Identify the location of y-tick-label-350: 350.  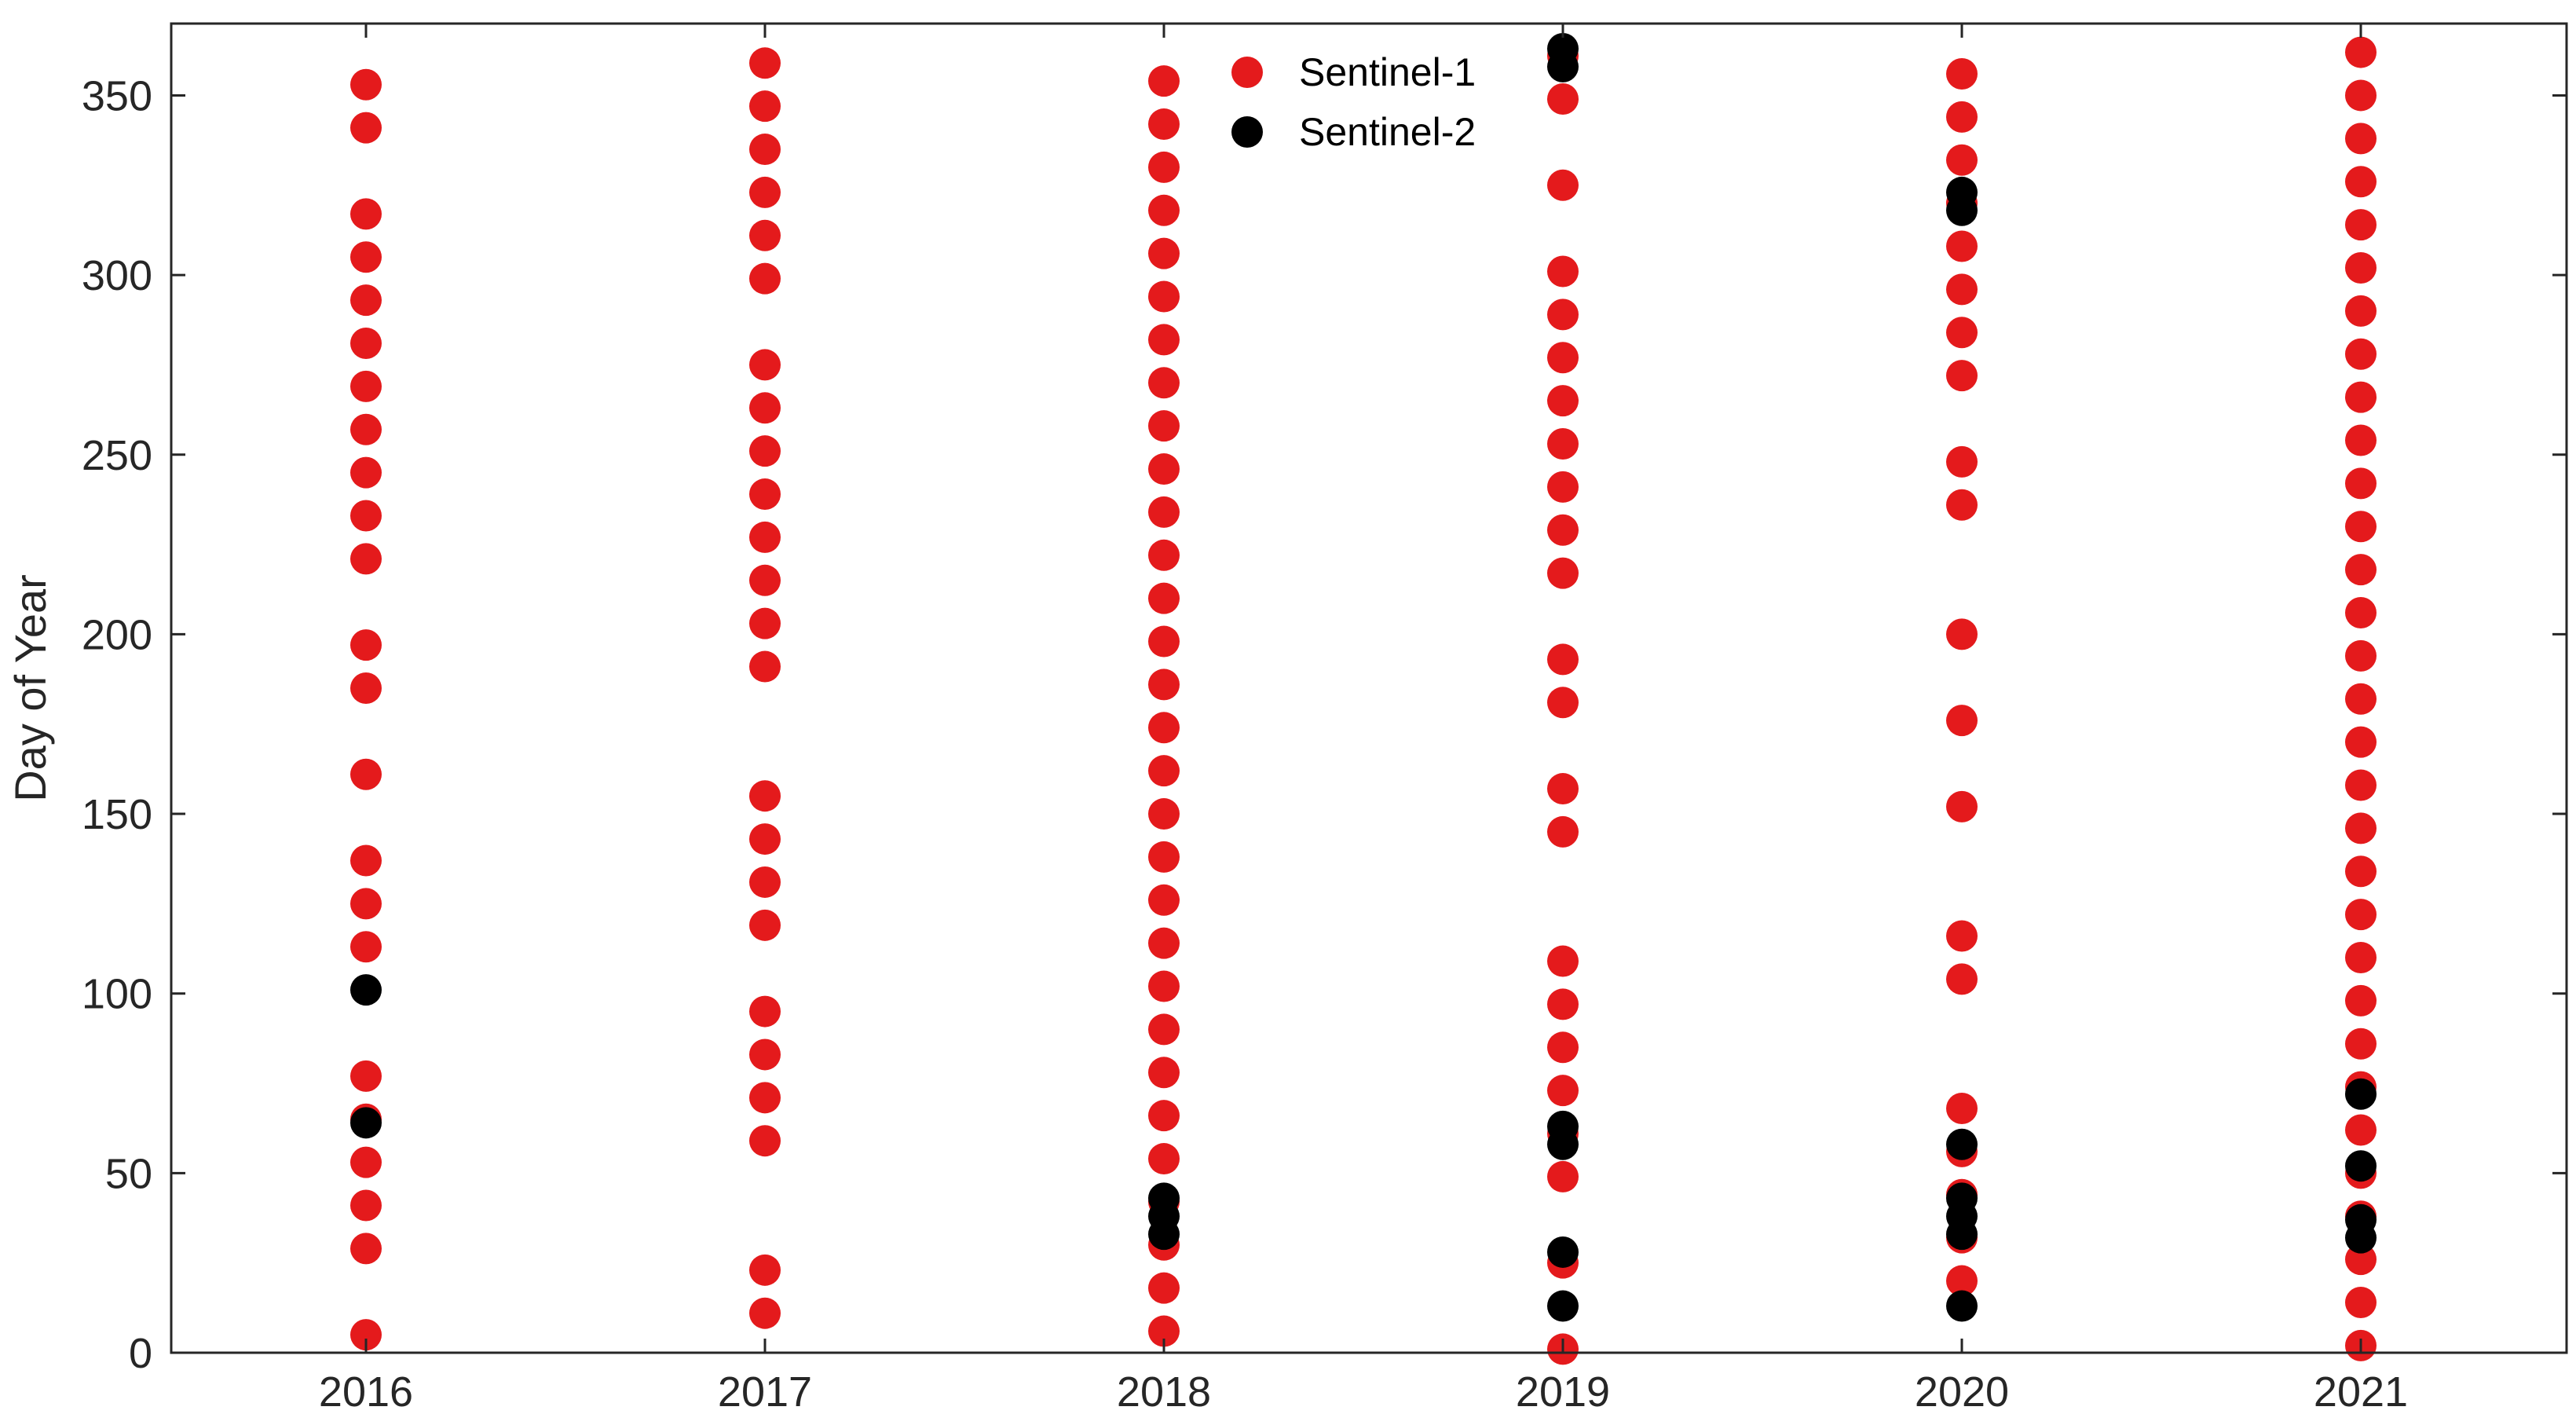
(117, 95).